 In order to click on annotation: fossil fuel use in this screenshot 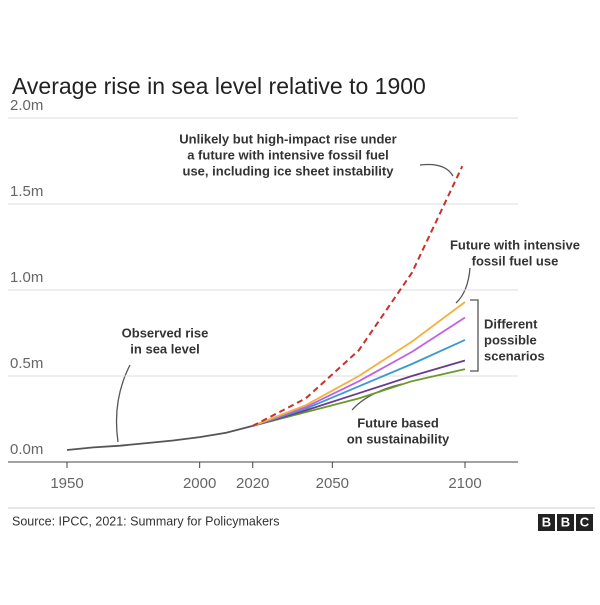, I will do `click(515, 260)`.